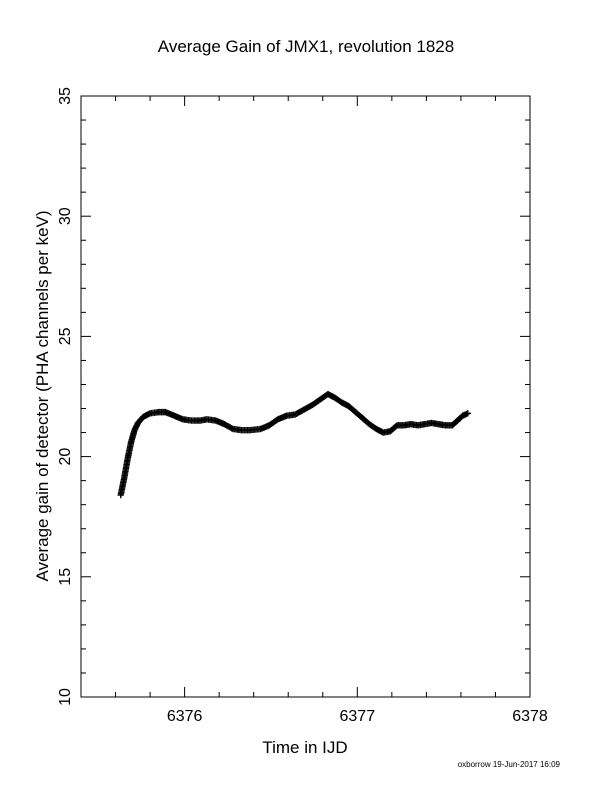 This screenshot has width=612, height=792. What do you see at coordinates (306, 46) in the screenshot?
I see `chart-title: Average Gain of JMX1, revolution 1828` at bounding box center [306, 46].